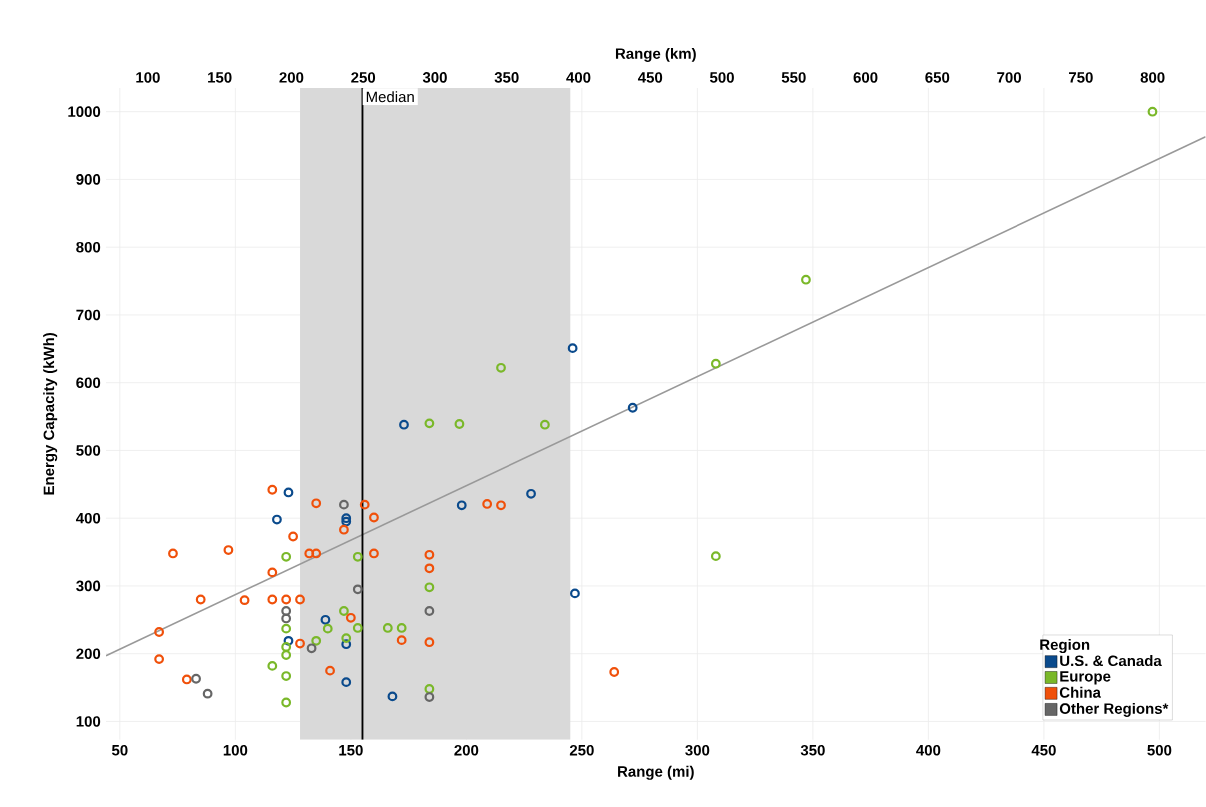  What do you see at coordinates (390, 97) in the screenshot?
I see `ref-line-label: Median` at bounding box center [390, 97].